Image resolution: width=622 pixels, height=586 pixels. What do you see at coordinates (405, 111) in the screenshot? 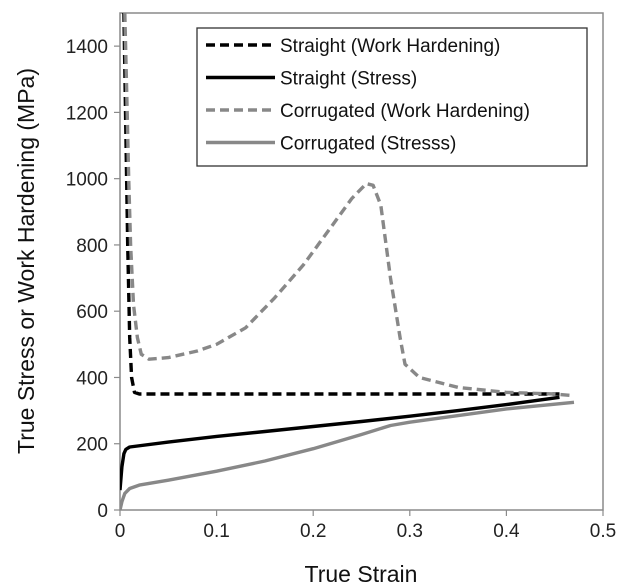
I see `legend-label-3: Corrugated (Work Hardening)` at bounding box center [405, 111].